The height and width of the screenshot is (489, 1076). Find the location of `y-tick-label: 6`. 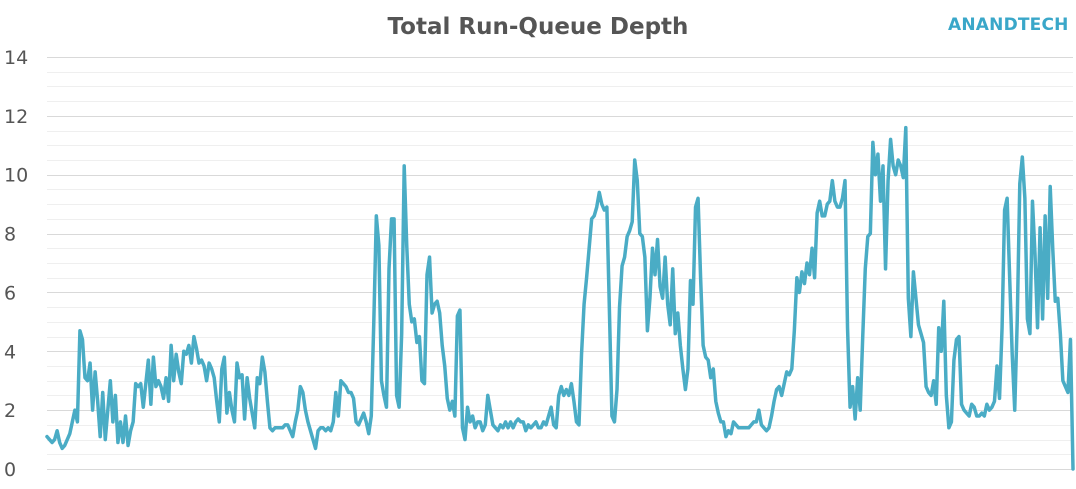

y-tick-label: 6 is located at coordinates (10, 293).